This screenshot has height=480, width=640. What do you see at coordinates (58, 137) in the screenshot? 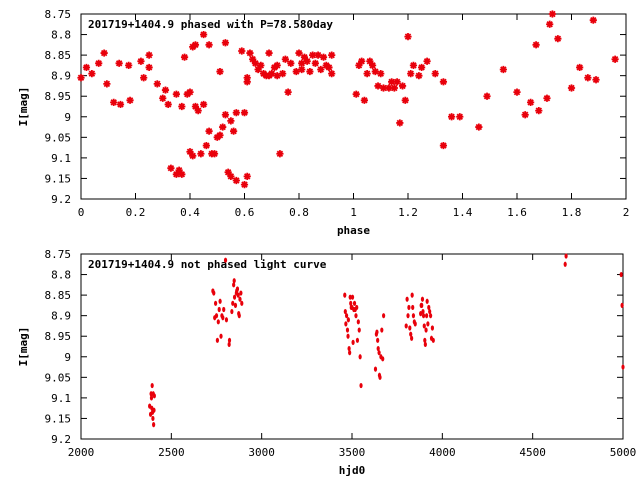
I see `y-tick-label: 9.05` at bounding box center [58, 137].